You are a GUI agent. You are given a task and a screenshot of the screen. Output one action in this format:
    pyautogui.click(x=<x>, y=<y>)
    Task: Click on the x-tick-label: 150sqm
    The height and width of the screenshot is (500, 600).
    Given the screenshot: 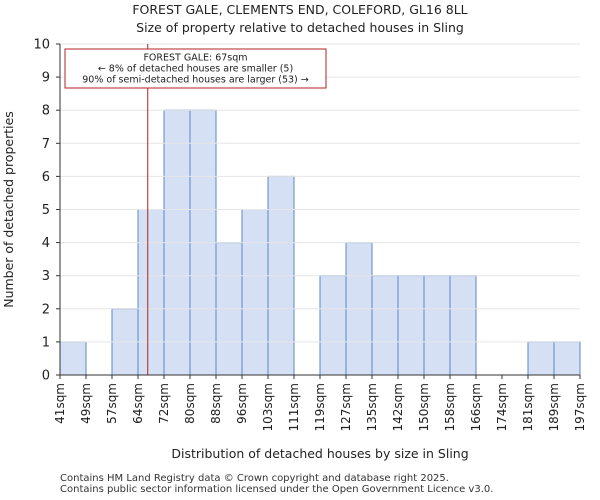 What is the action you would take?
    pyautogui.click(x=424, y=407)
    